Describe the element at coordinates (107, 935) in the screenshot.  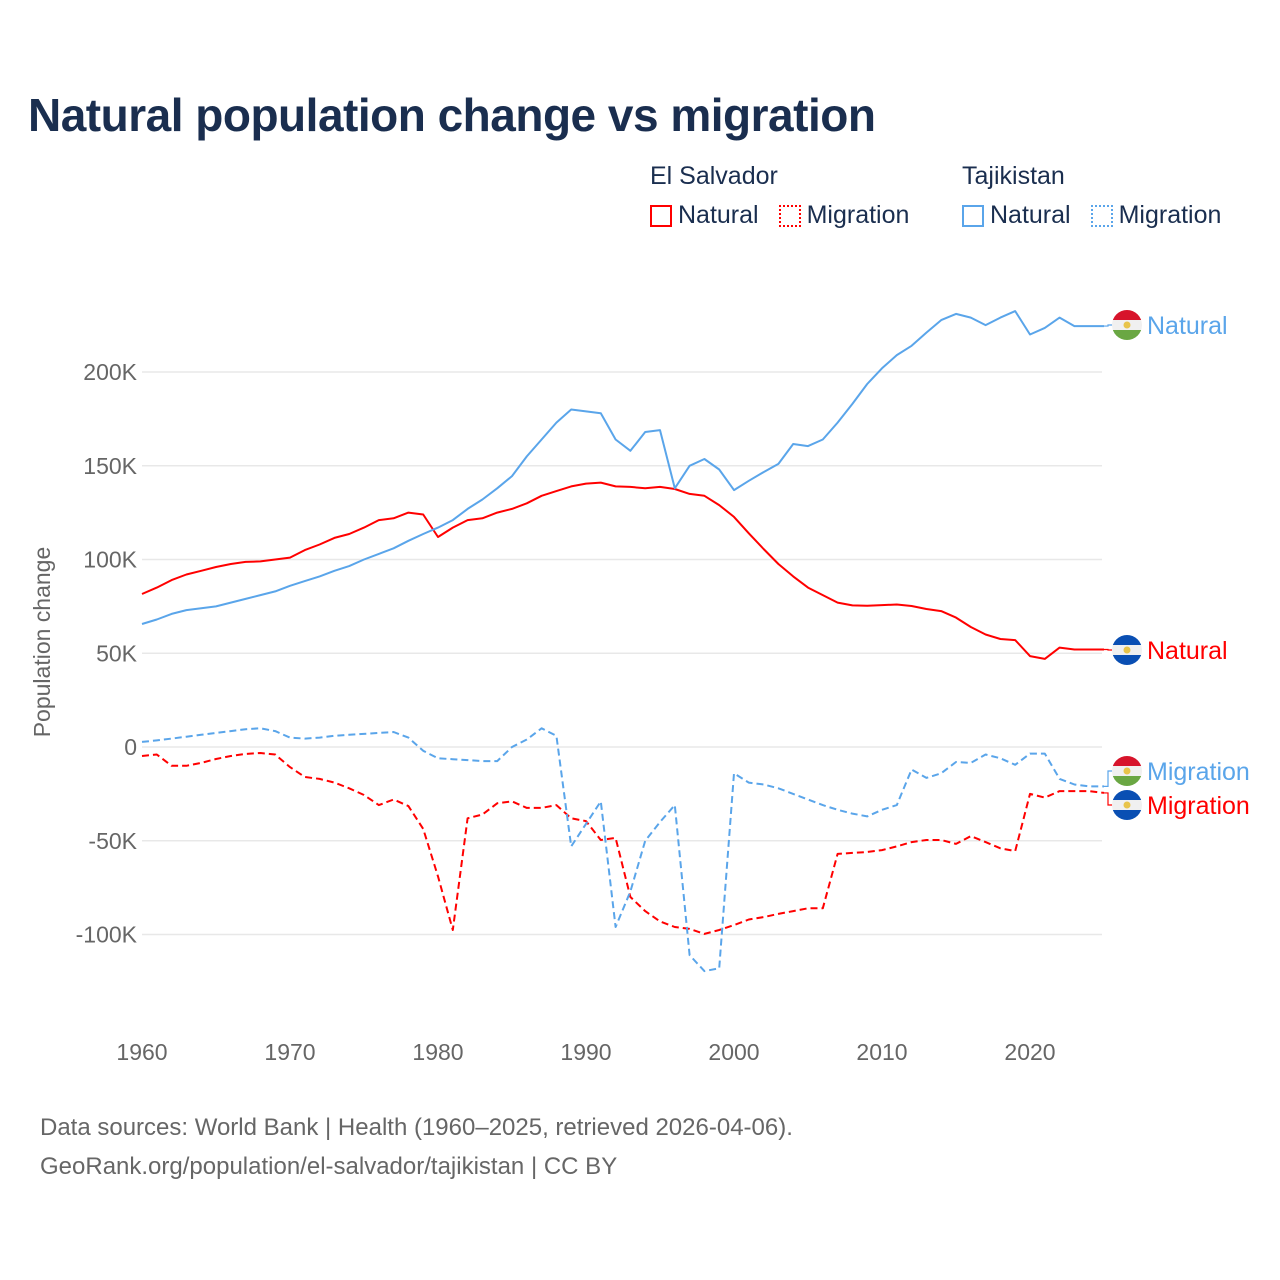
I see `y-tick-label: -100K` at that location.